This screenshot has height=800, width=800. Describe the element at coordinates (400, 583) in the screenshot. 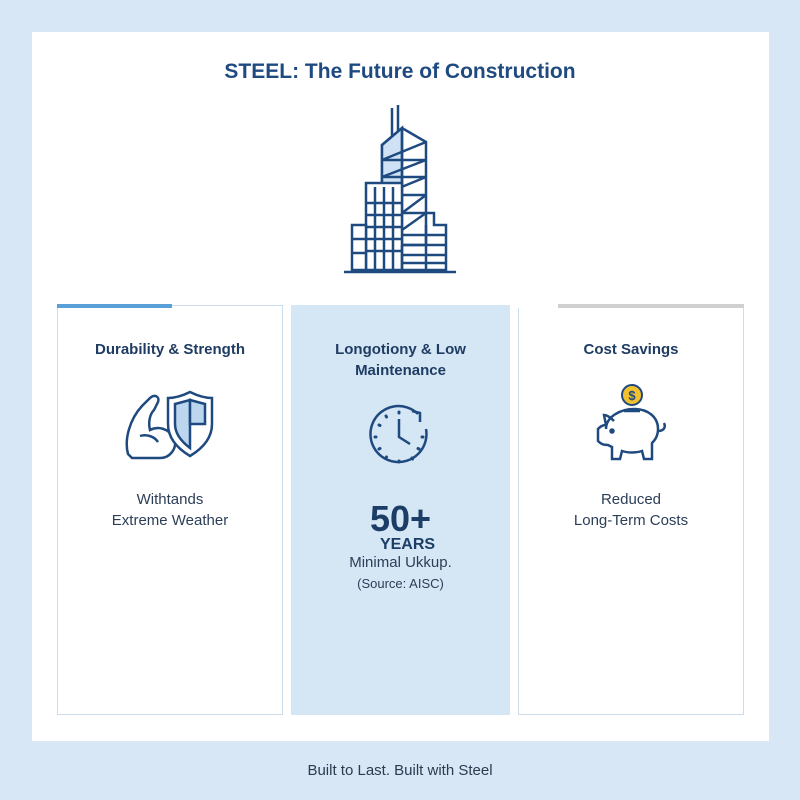

I see `source-note: (Source: AISC)` at that location.